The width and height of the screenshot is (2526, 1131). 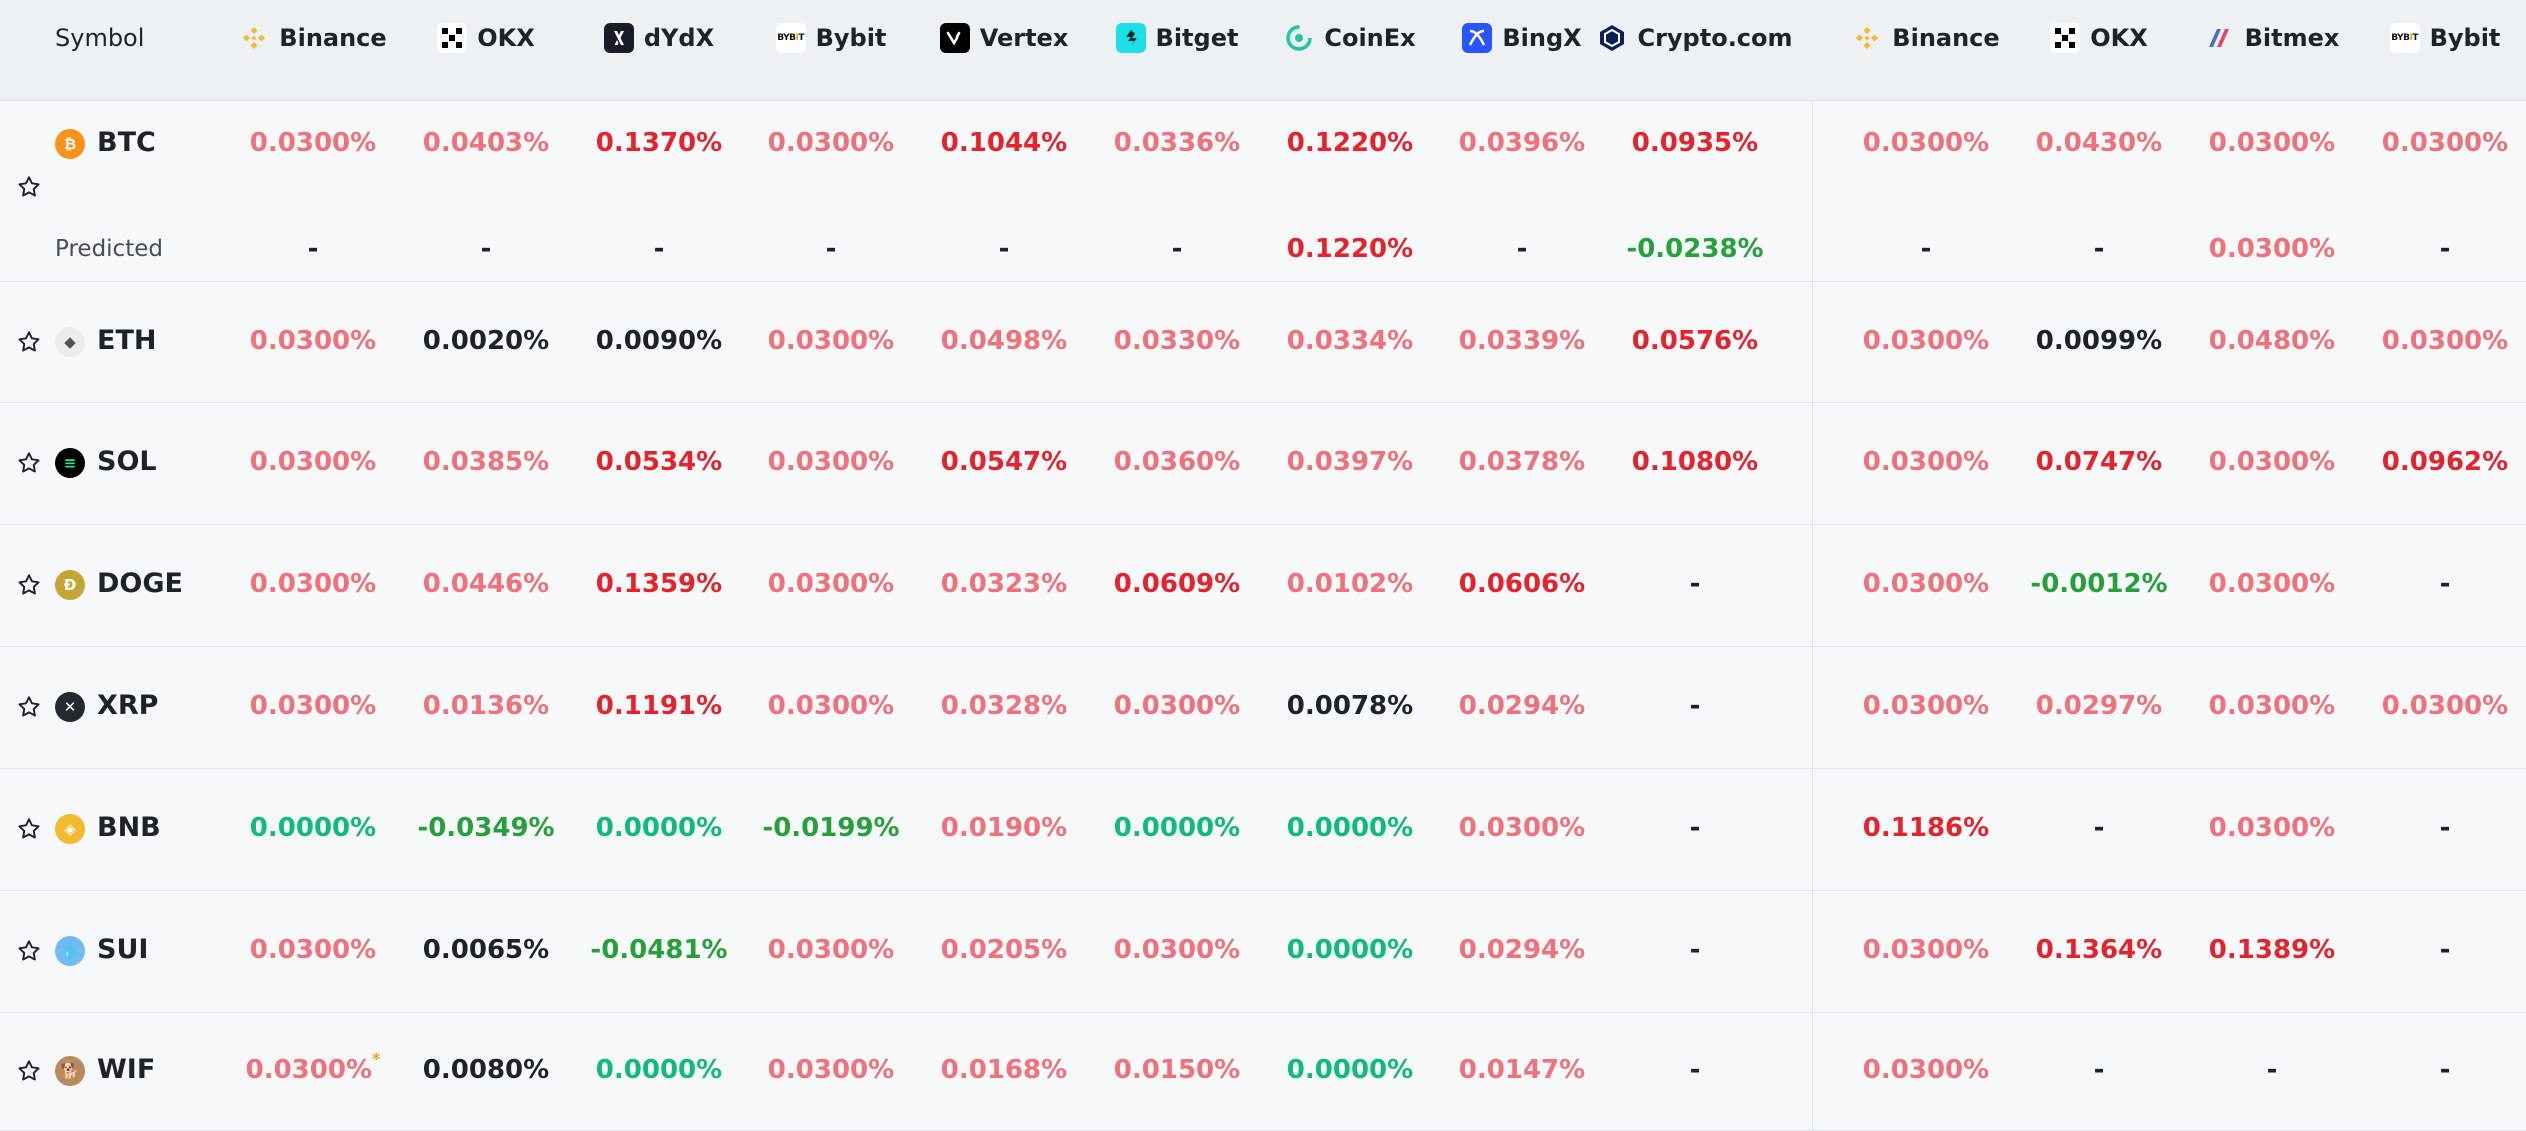 What do you see at coordinates (2099, 340) in the screenshot?
I see `funding-rate-cell: 0.0099%` at bounding box center [2099, 340].